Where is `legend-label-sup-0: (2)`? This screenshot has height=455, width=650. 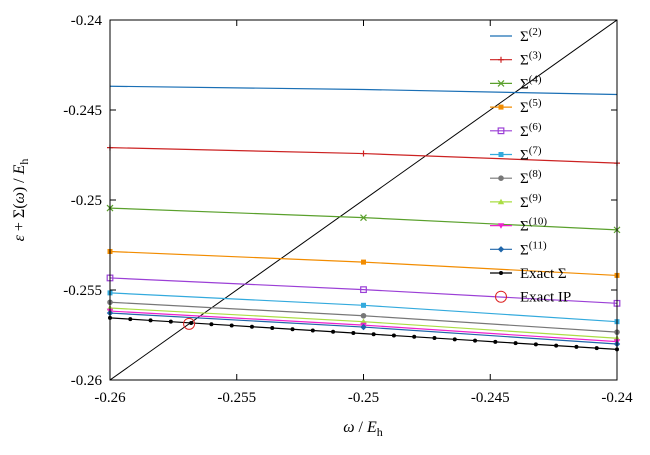
legend-label-sup-0: (2) is located at coordinates (535, 32).